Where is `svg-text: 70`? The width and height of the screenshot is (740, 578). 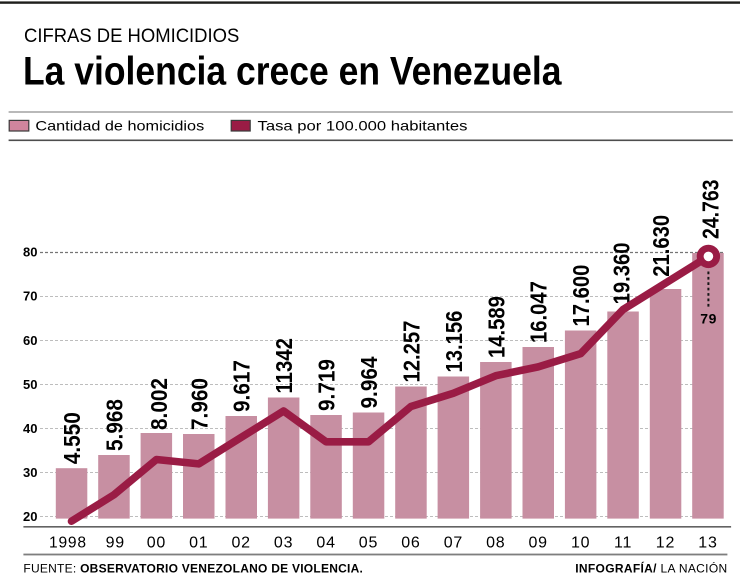 svg-text: 70 is located at coordinates (30, 296).